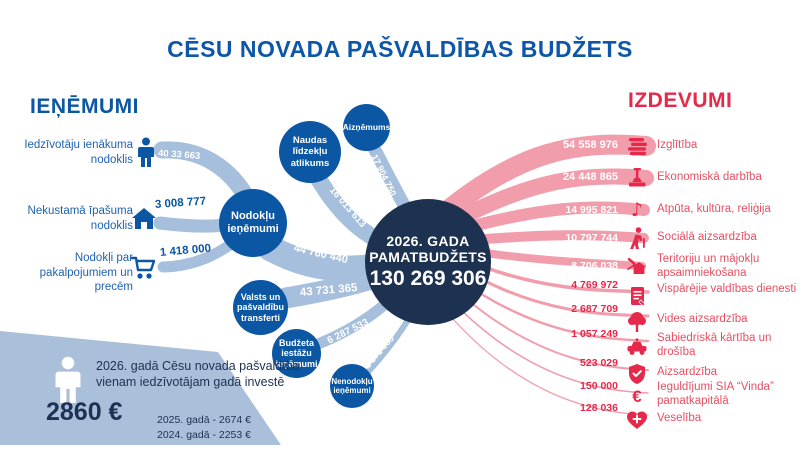 Image resolution: width=800 pixels, height=450 pixels. What do you see at coordinates (637, 296) in the screenshot?
I see `document-icon` at bounding box center [637, 296].